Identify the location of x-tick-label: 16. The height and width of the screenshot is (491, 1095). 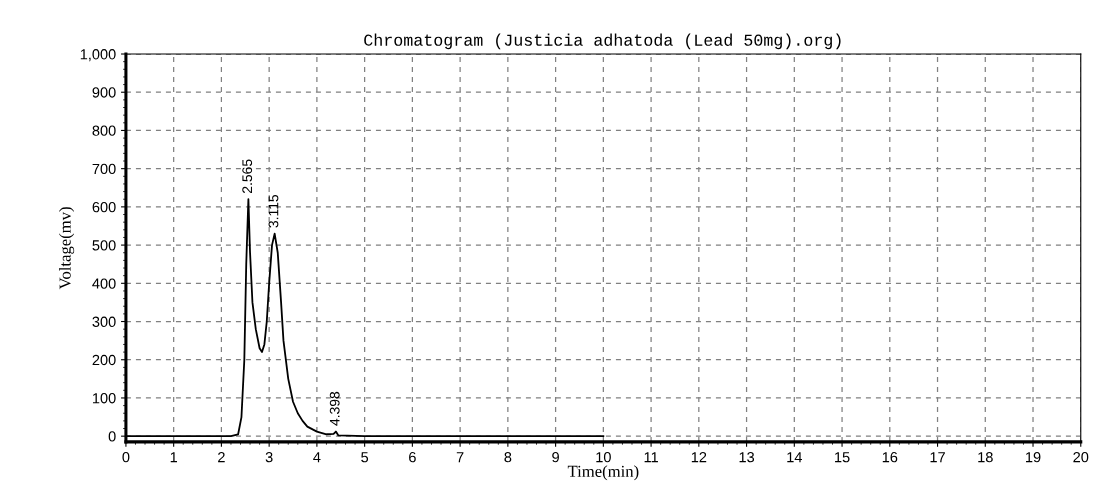
(890, 457).